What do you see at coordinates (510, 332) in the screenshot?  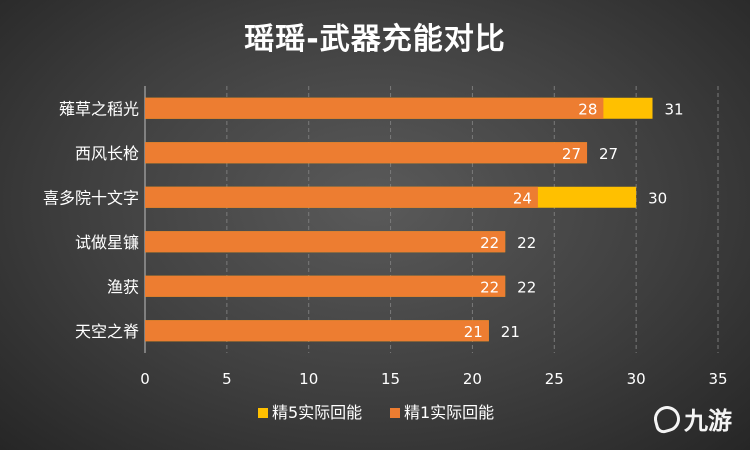 I see `data-label-refine5: 21` at bounding box center [510, 332].